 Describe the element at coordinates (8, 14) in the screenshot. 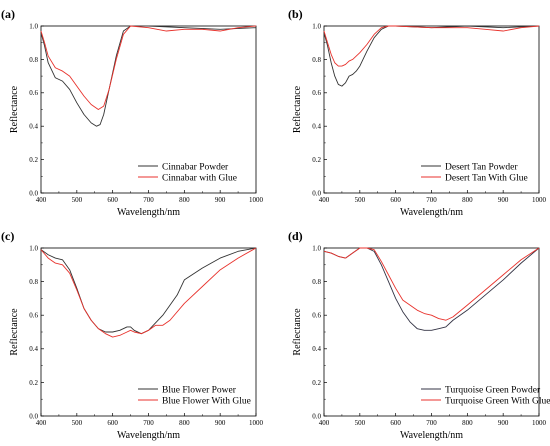

I see `panel-label: (a)` at that location.